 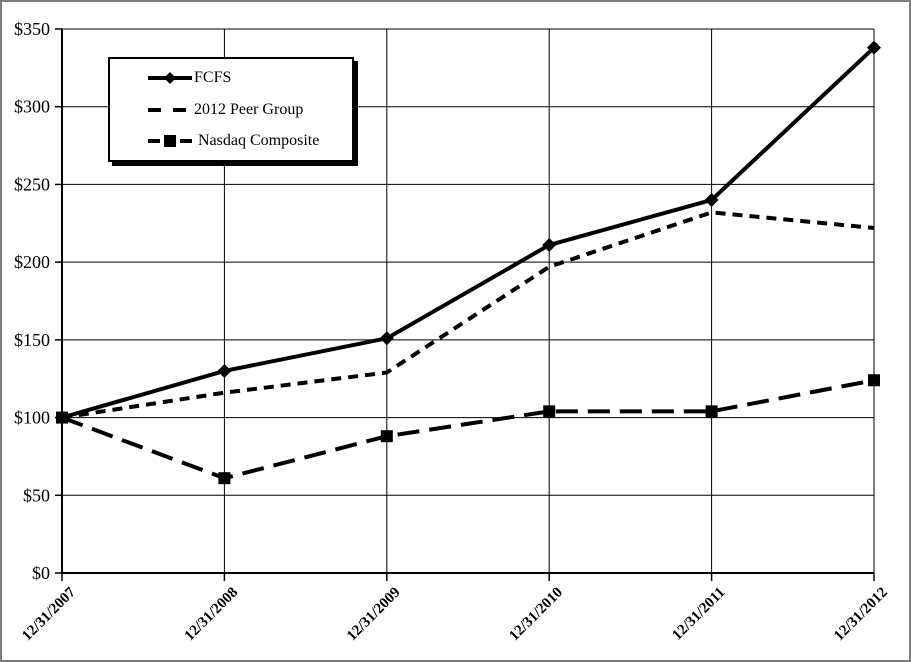 I want to click on legend-label-nasdaq: Nasdaq Composite, so click(x=259, y=141).